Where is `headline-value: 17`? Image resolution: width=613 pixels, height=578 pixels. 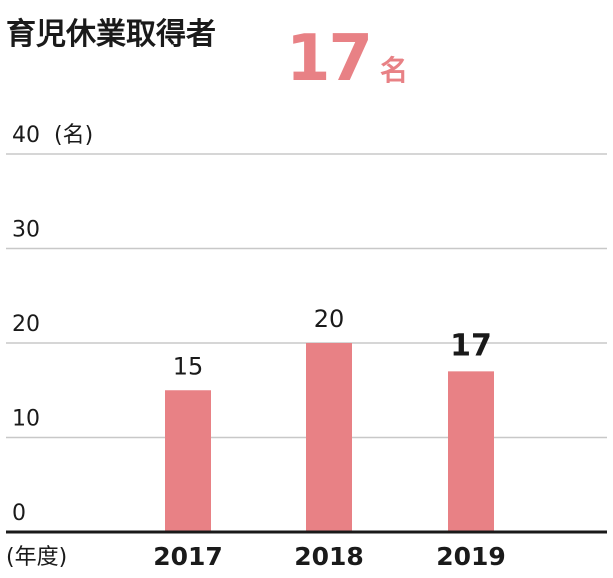 headline-value: 17 is located at coordinates (328, 59).